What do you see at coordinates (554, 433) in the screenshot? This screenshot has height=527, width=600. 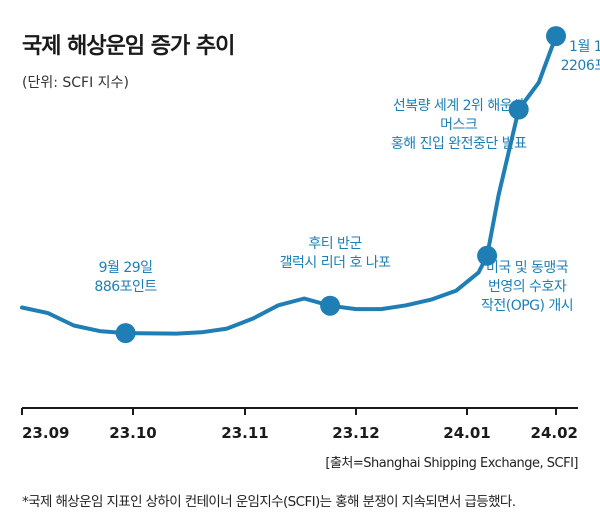 I see `x-tick-label: 24.02` at bounding box center [554, 433].